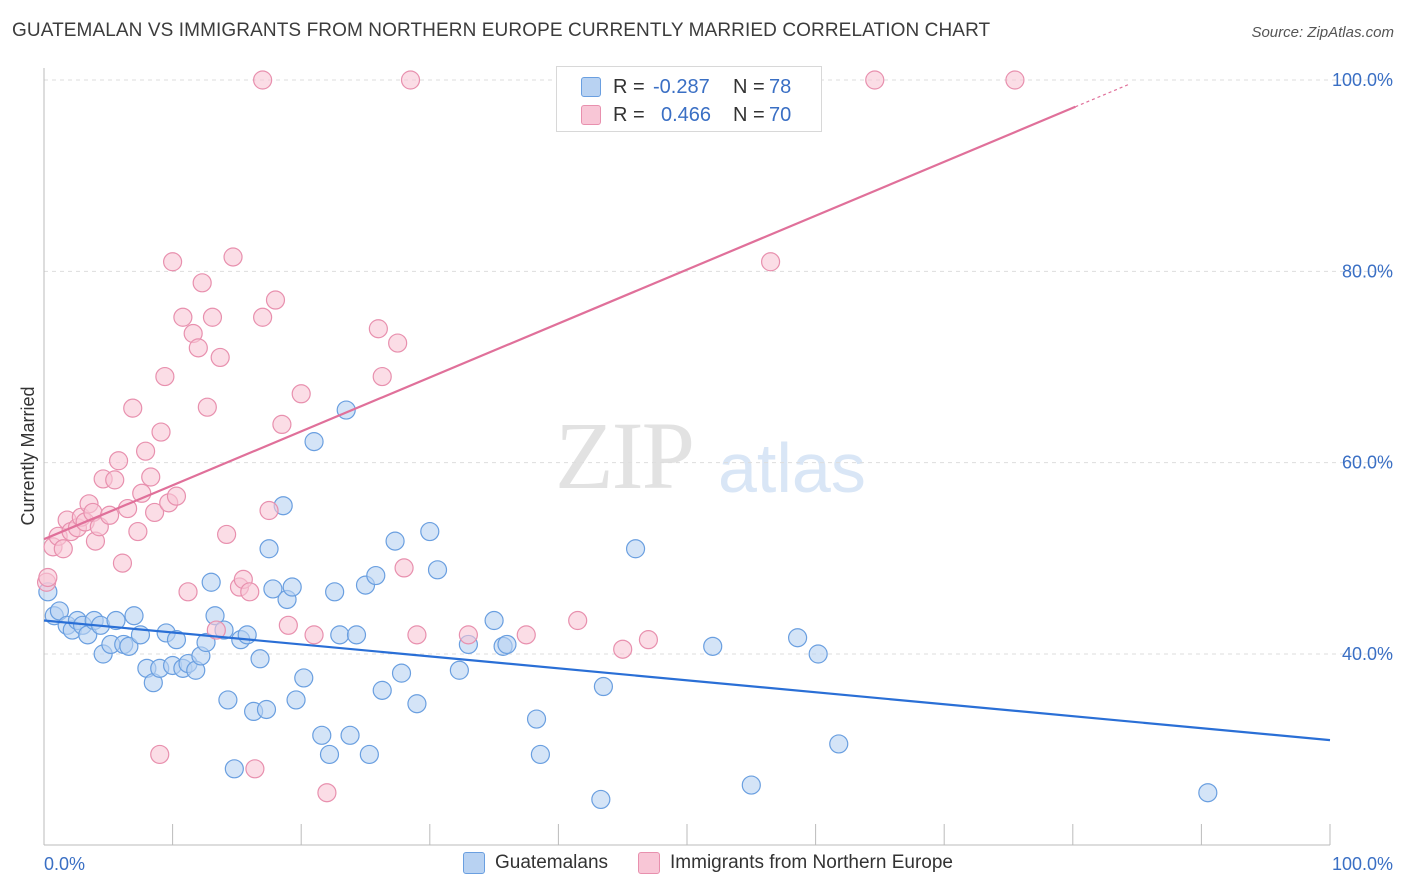 This screenshot has height=892, width=1406. What do you see at coordinates (552, 862) in the screenshot?
I see `legend-label: Guatemalans` at bounding box center [552, 862].